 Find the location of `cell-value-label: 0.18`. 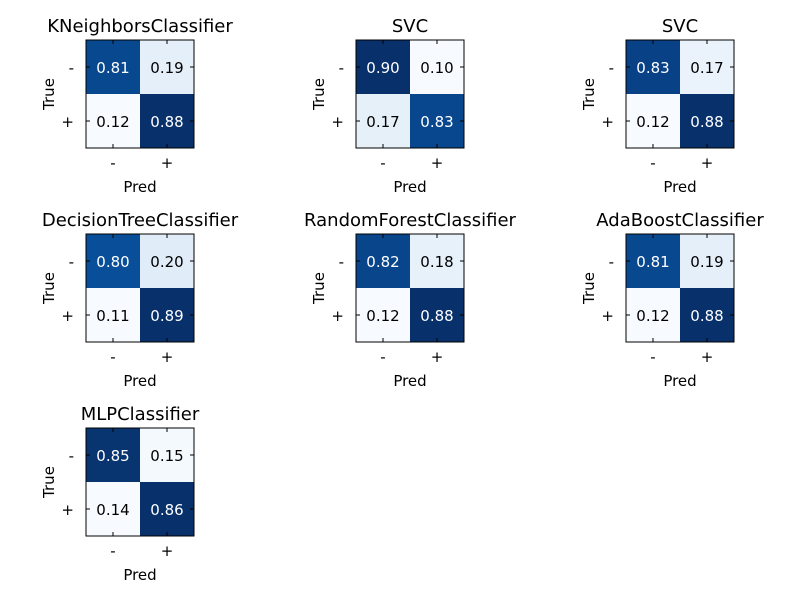

cell-value-label: 0.18 is located at coordinates (436, 262).